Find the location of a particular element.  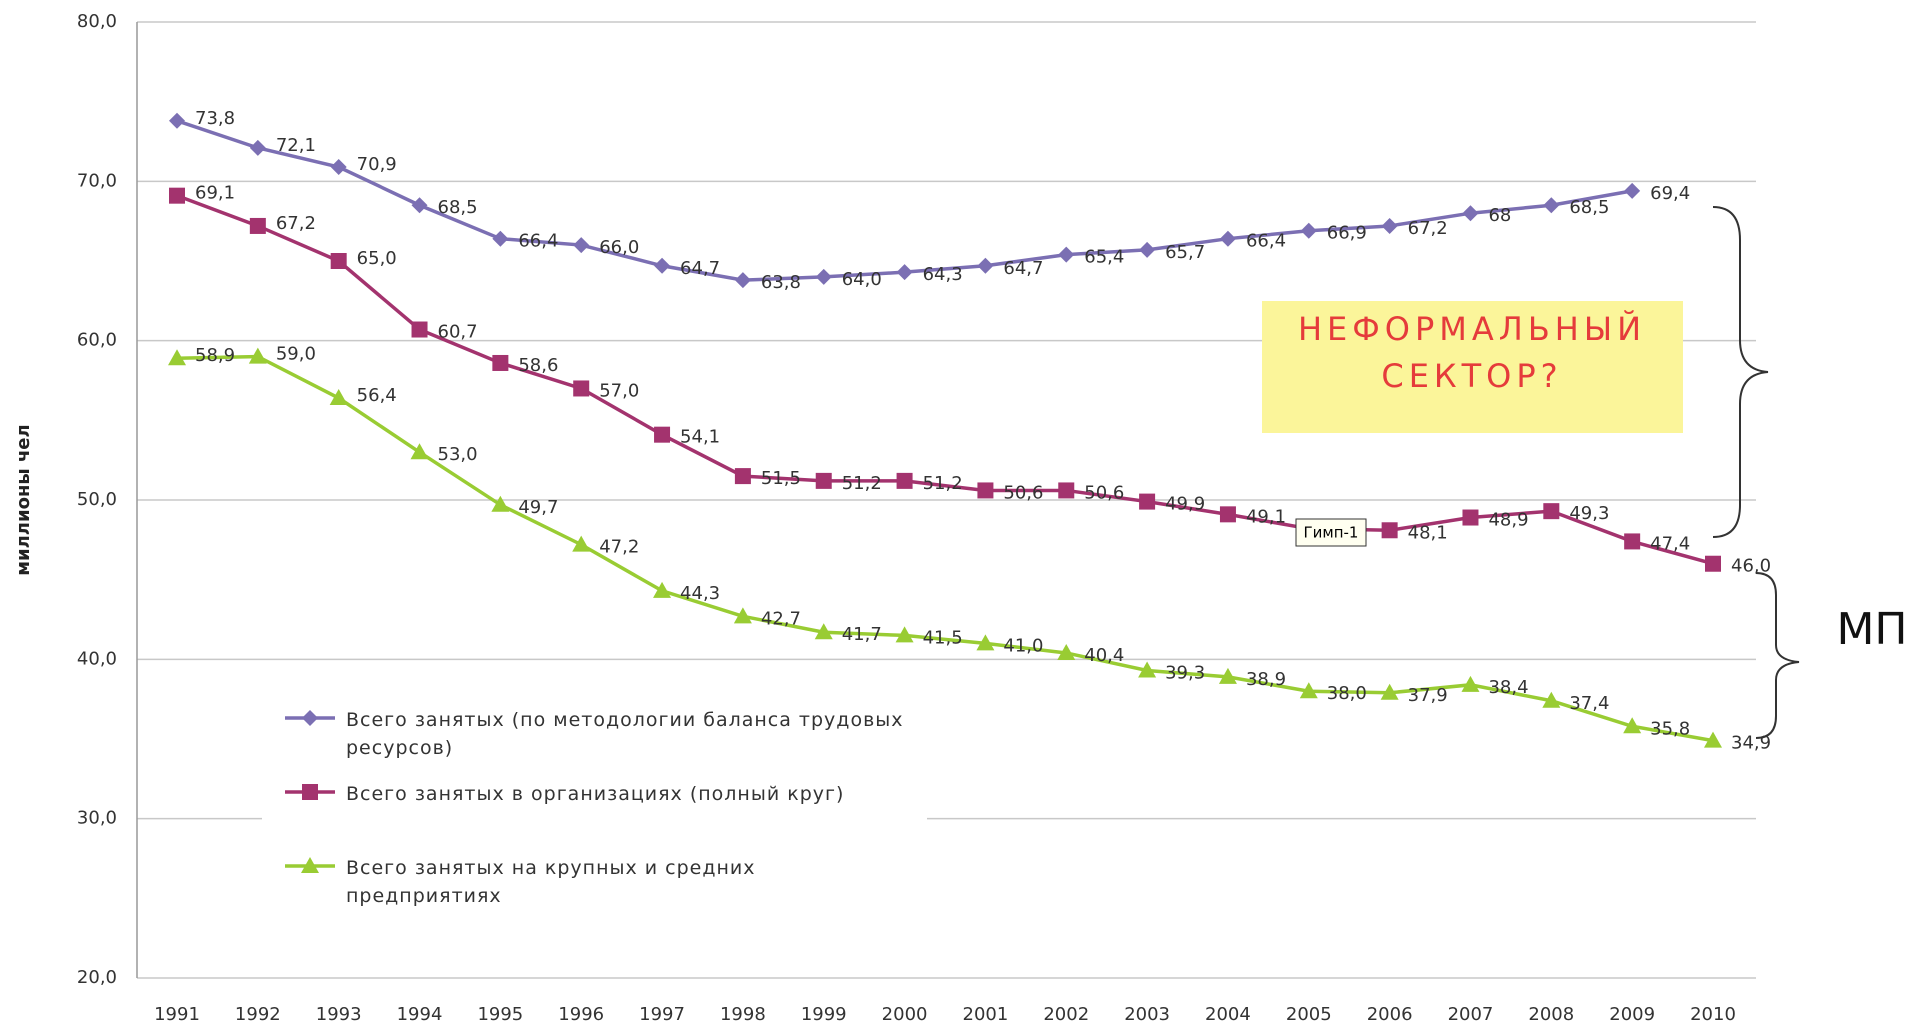

data-label: 38,0 is located at coordinates (1347, 693).